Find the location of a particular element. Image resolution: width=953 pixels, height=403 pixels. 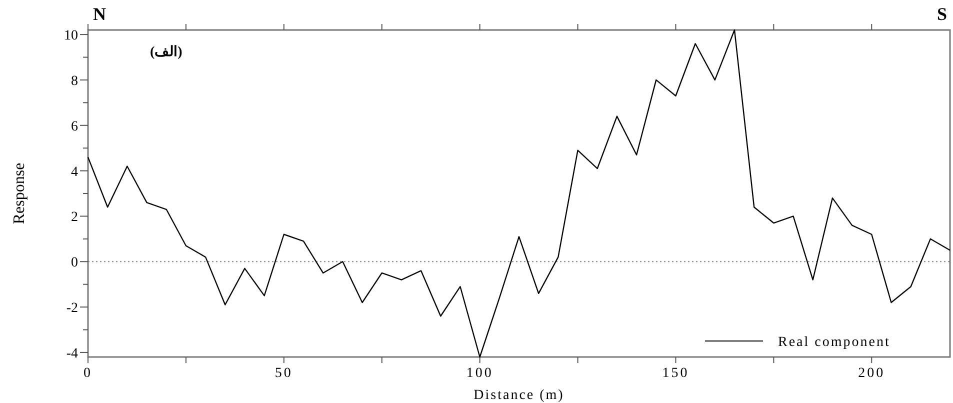

text: N is located at coordinates (99, 14).